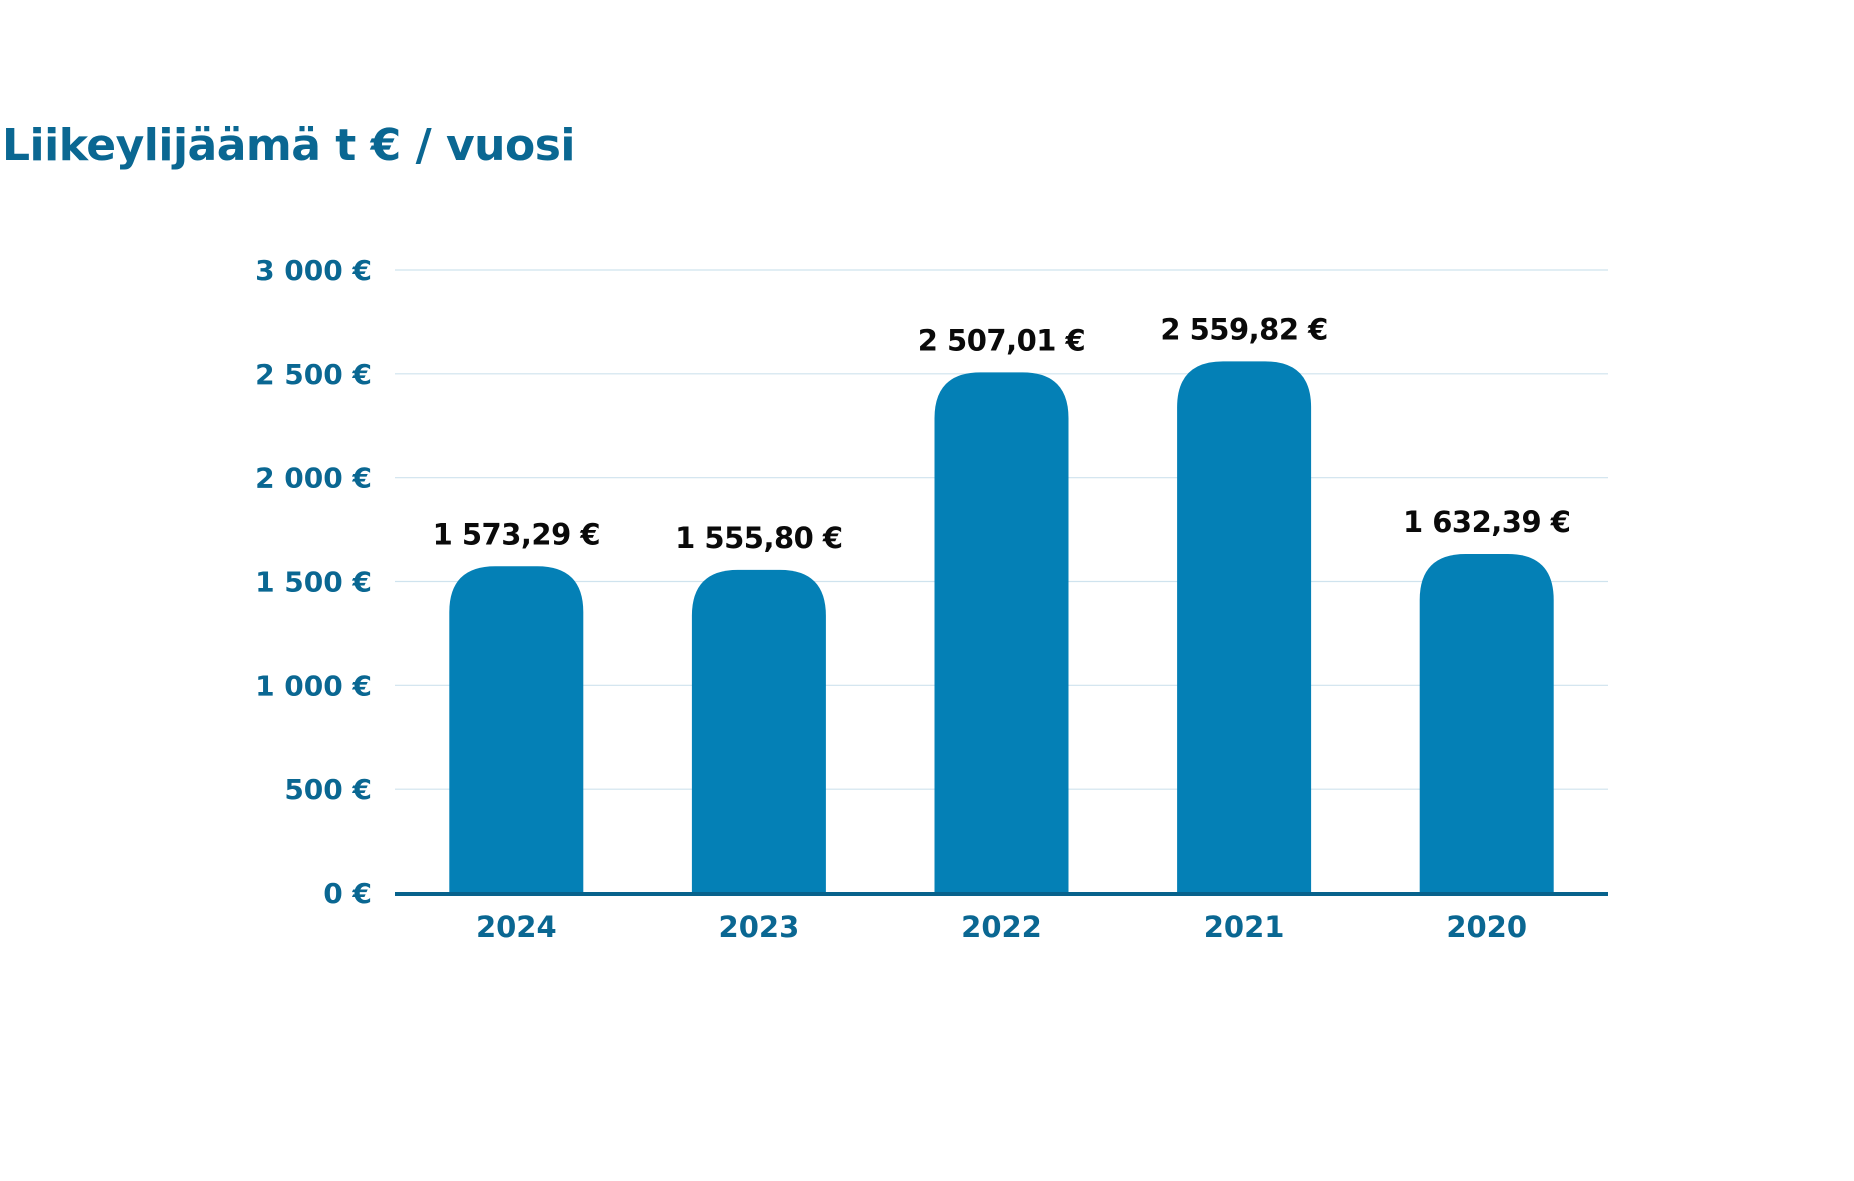 This screenshot has height=1181, width=1854. What do you see at coordinates (1001, 340) in the screenshot?
I see `data-label: 2 507,01 €` at bounding box center [1001, 340].